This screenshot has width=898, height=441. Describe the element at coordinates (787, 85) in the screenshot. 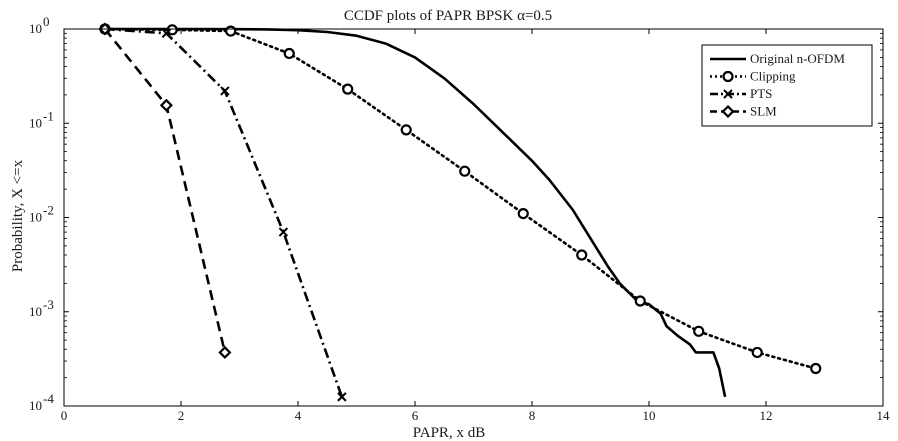

I see `legend: Original n-OFDM Clipping PTS SLM` at that location.